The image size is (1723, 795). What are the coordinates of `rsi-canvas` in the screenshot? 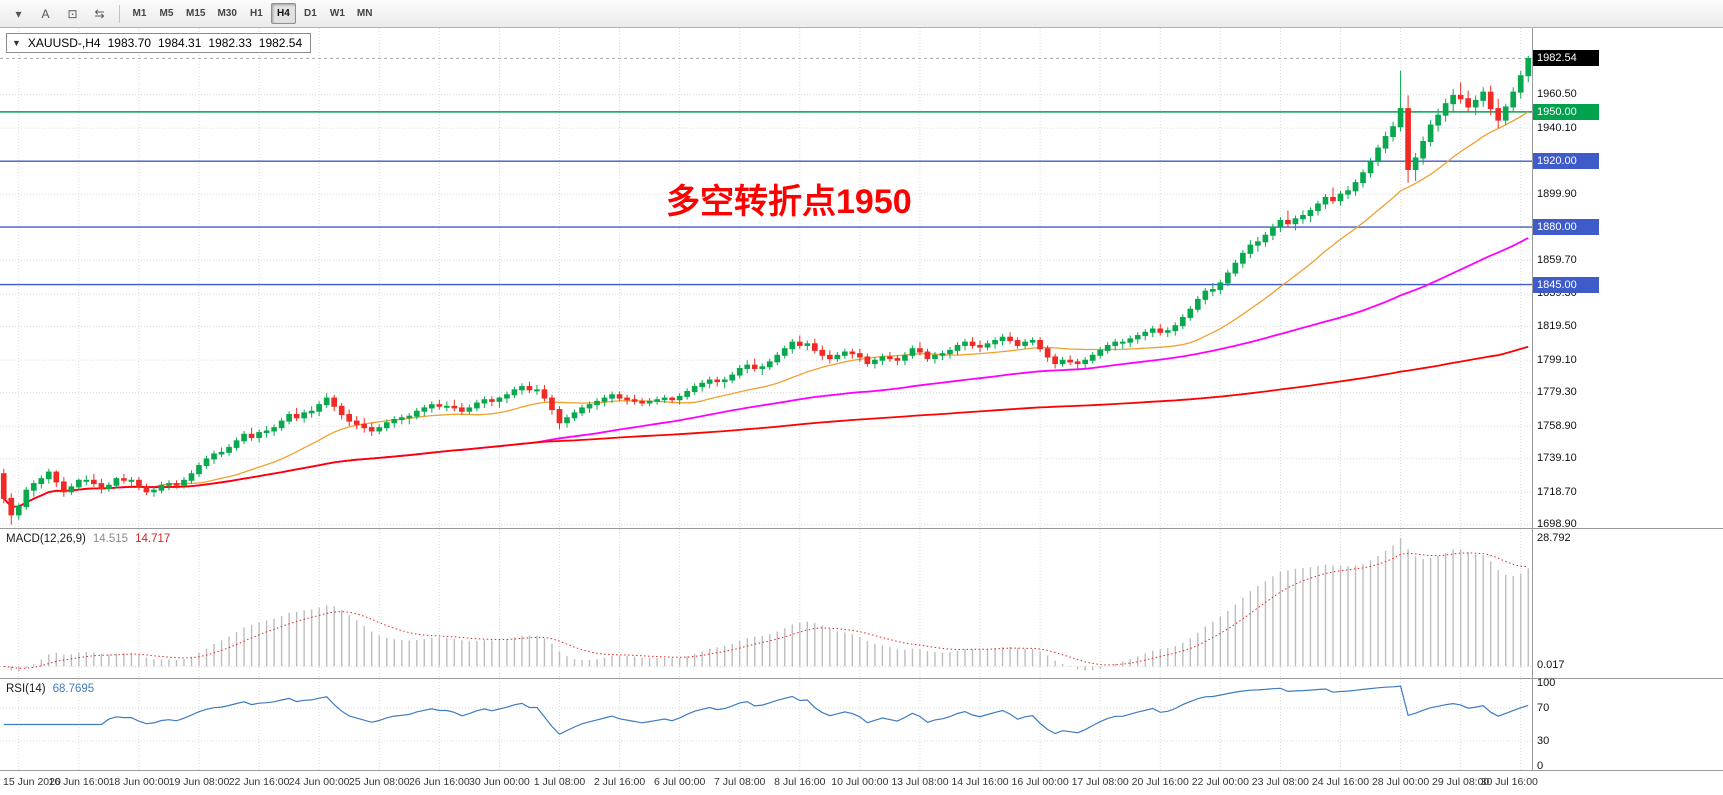 It's located at (766, 724).